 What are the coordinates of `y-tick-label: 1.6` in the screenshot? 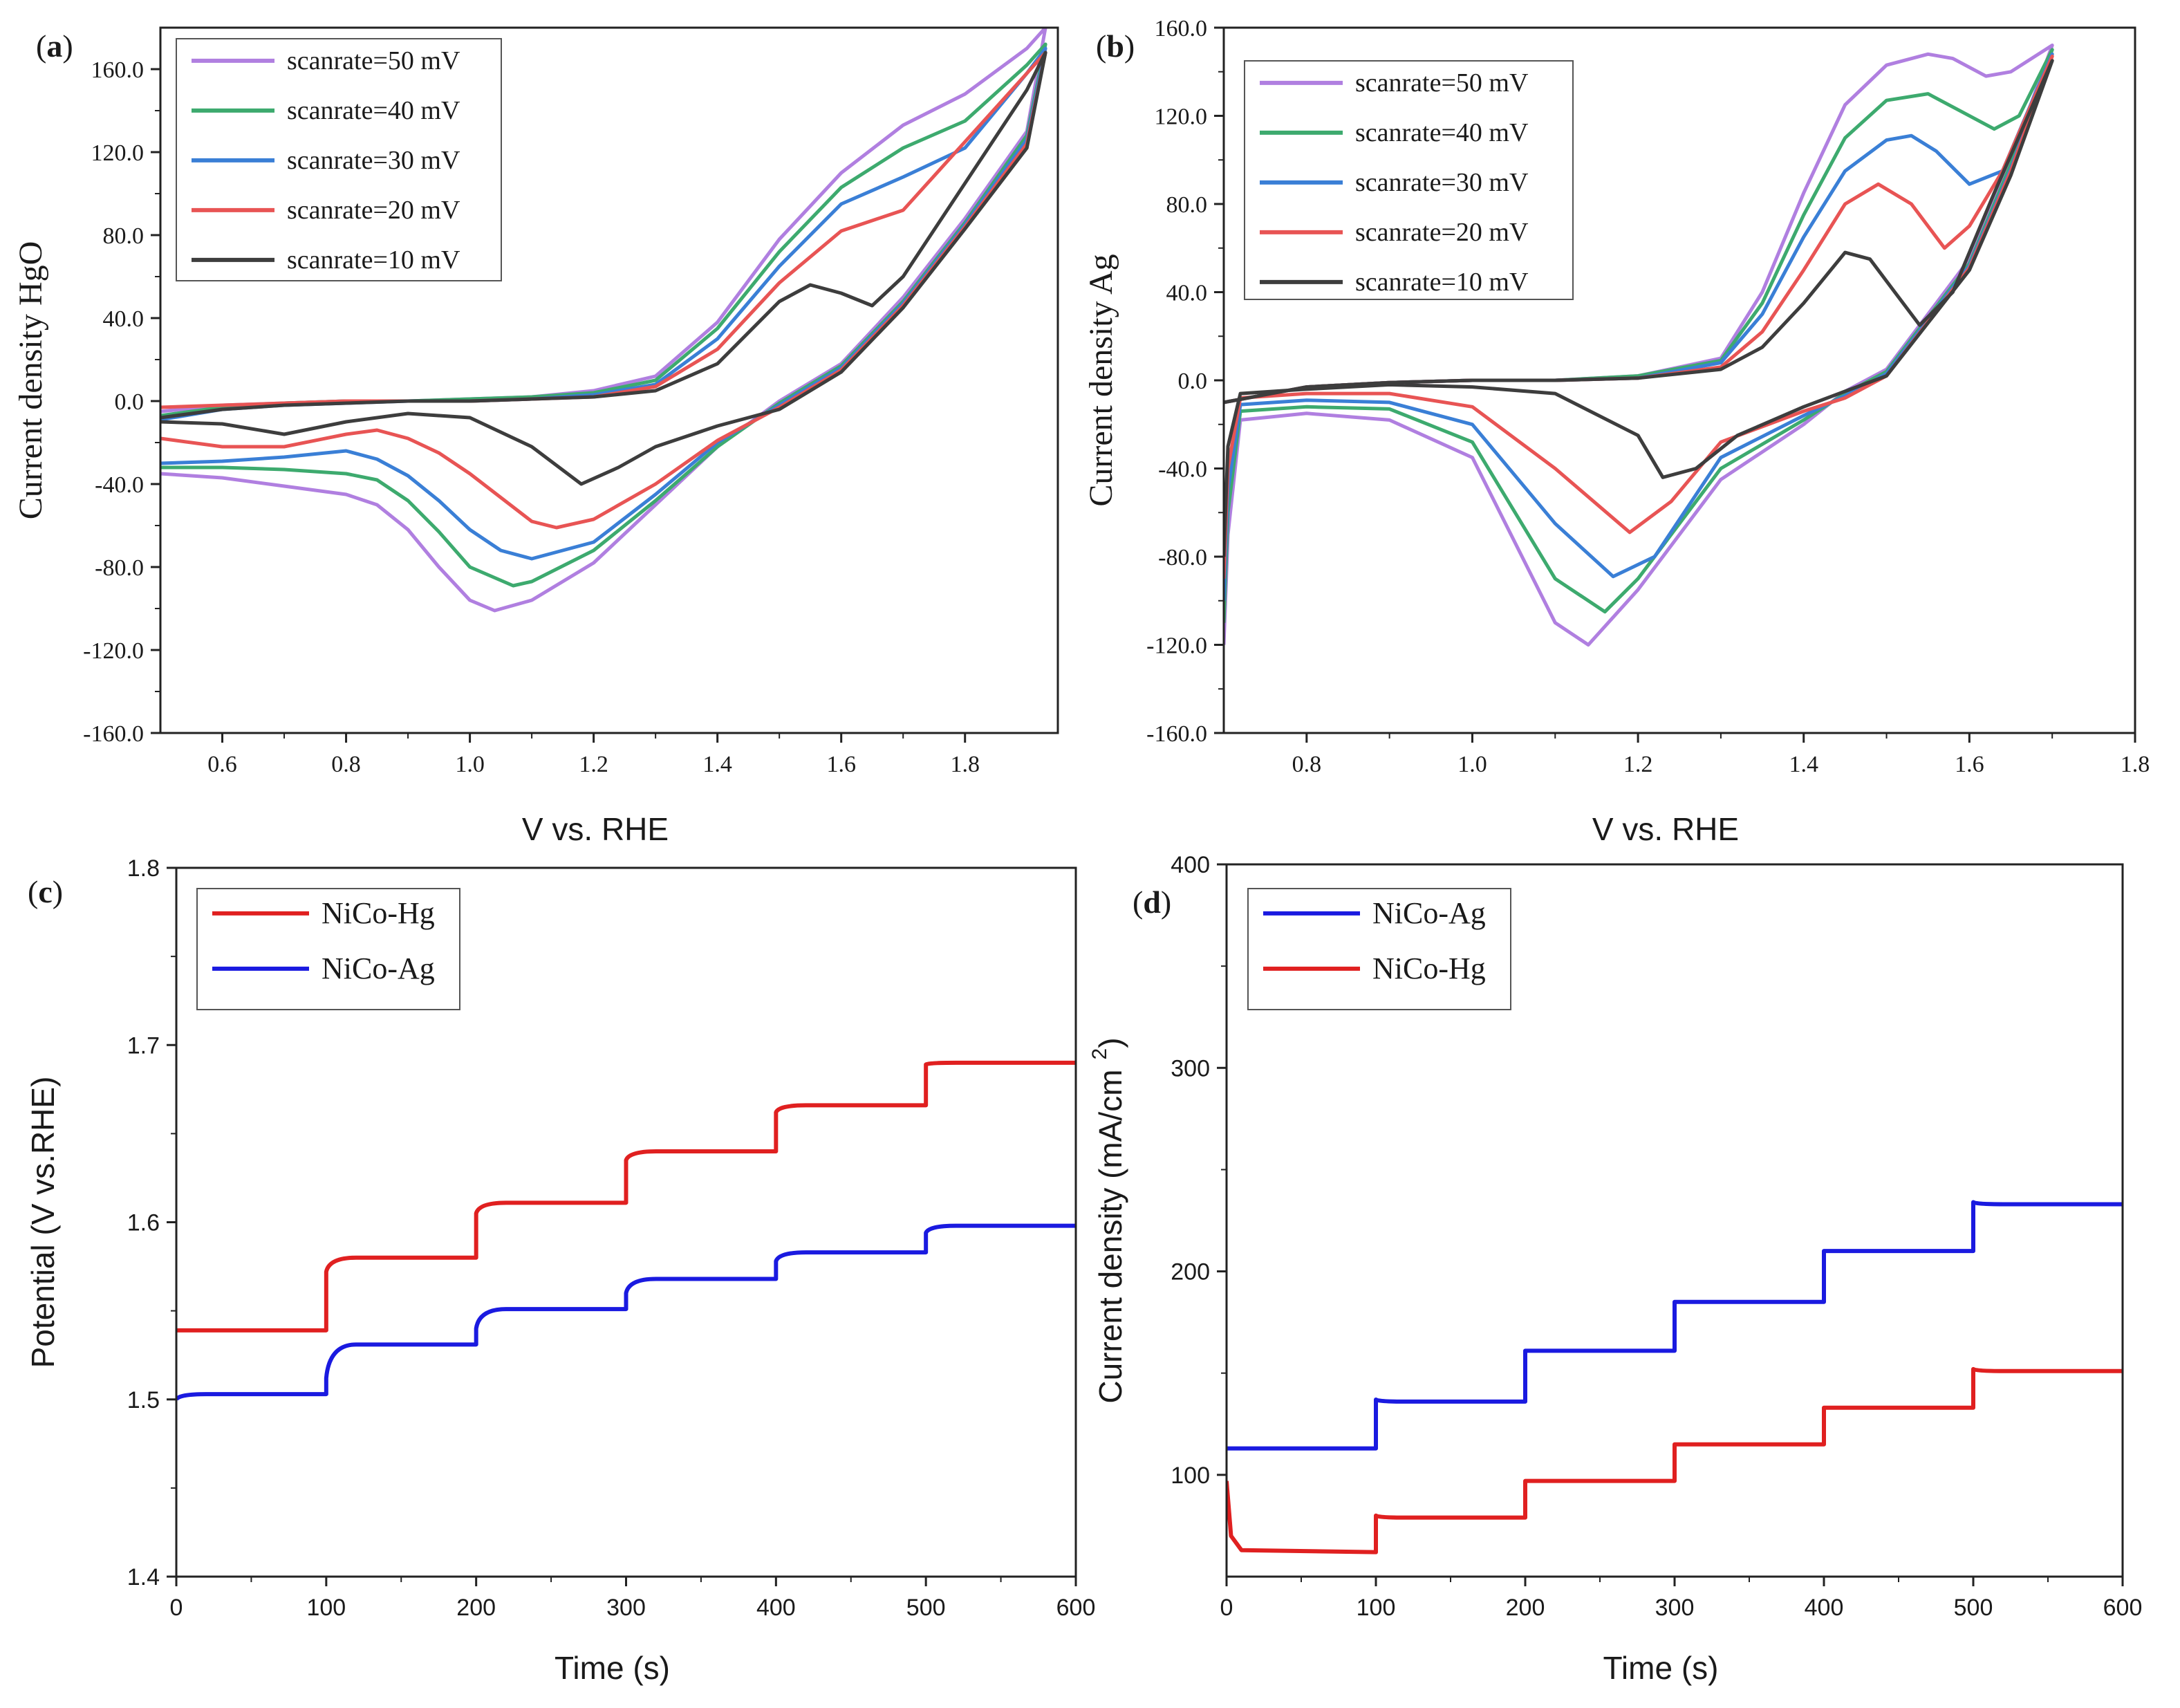 It's located at (143, 1223).